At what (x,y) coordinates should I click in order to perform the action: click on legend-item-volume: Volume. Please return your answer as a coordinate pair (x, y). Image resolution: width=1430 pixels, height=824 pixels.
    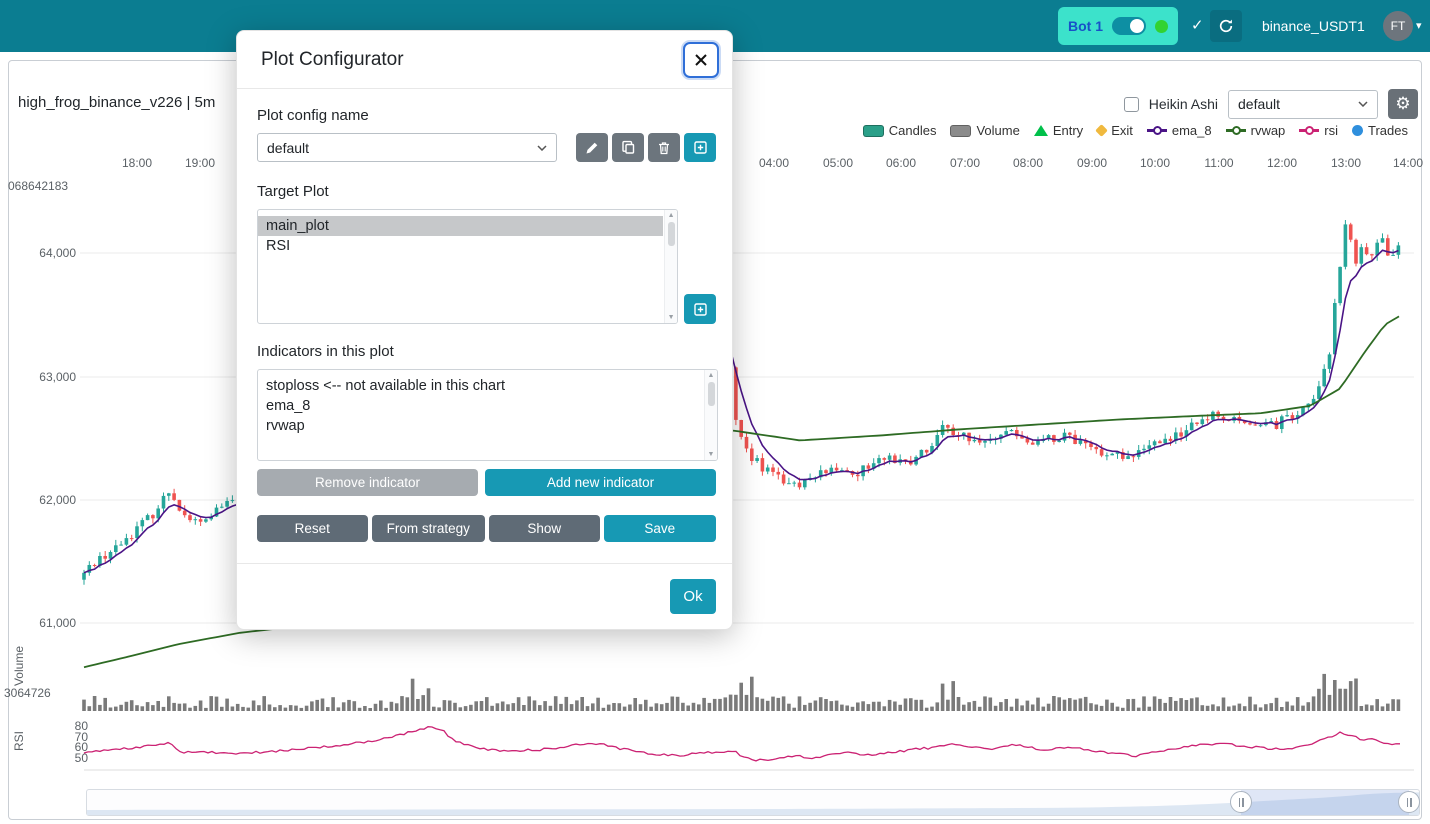
    Looking at the image, I should click on (985, 130).